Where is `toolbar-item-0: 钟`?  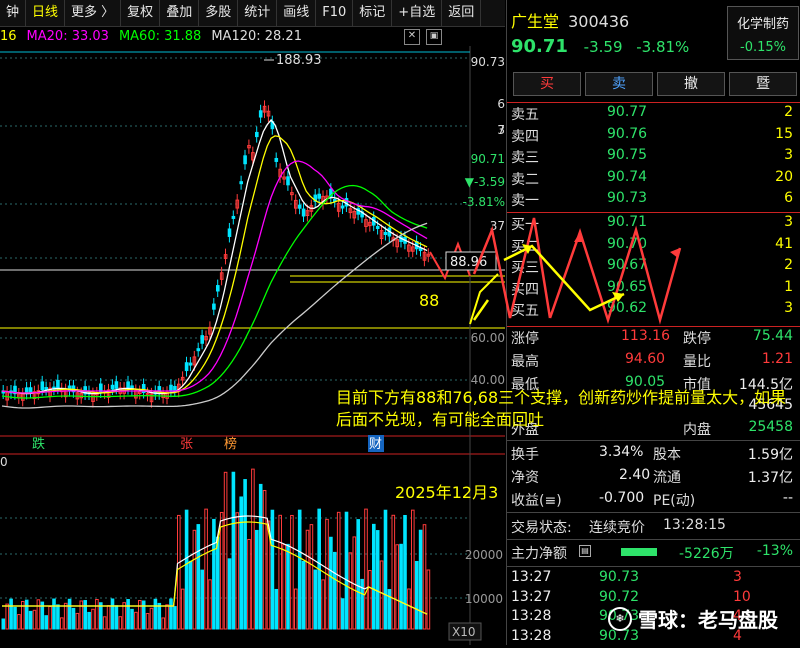
toolbar-item-0: 钟 is located at coordinates (13, 13).